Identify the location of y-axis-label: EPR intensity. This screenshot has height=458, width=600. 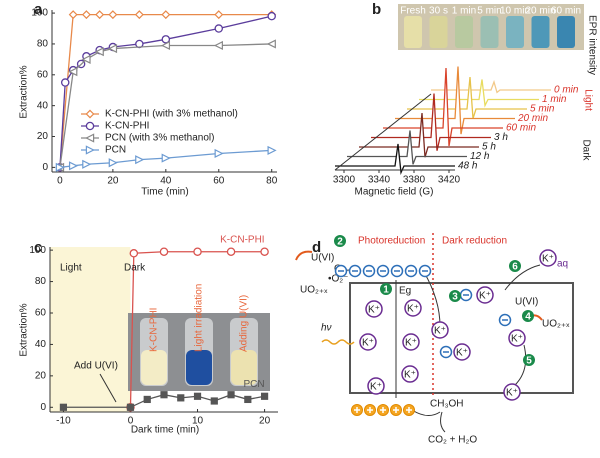
(591, 45).